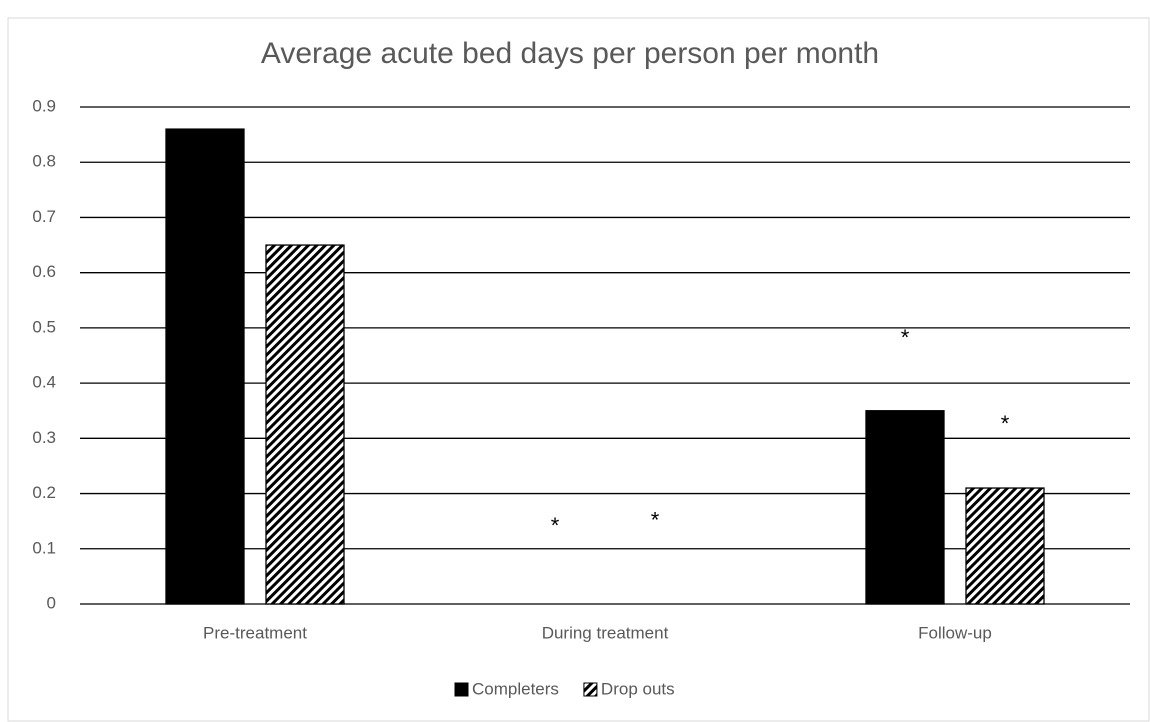  Describe the element at coordinates (515, 688) in the screenshot. I see `legend-label: Completers` at that location.